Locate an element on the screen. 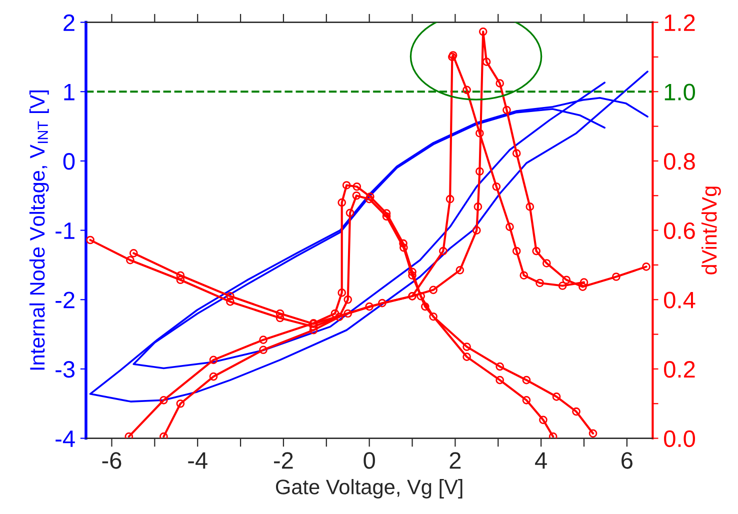  y2-tick-label: 1.2 is located at coordinates (679, 22).